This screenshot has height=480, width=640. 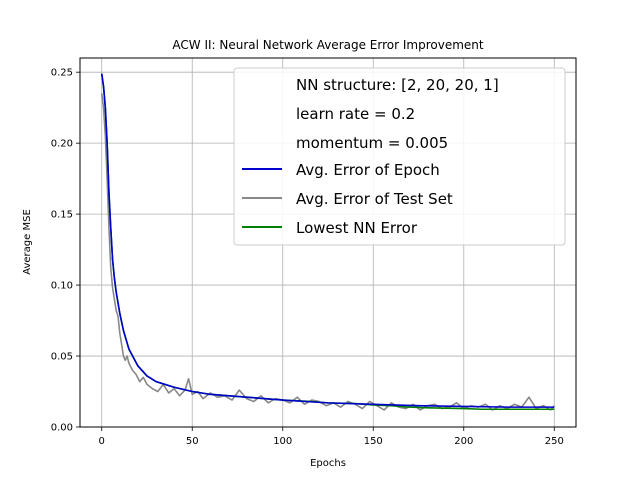 I want to click on y-tick-label: 0.20, so click(x=62, y=144).